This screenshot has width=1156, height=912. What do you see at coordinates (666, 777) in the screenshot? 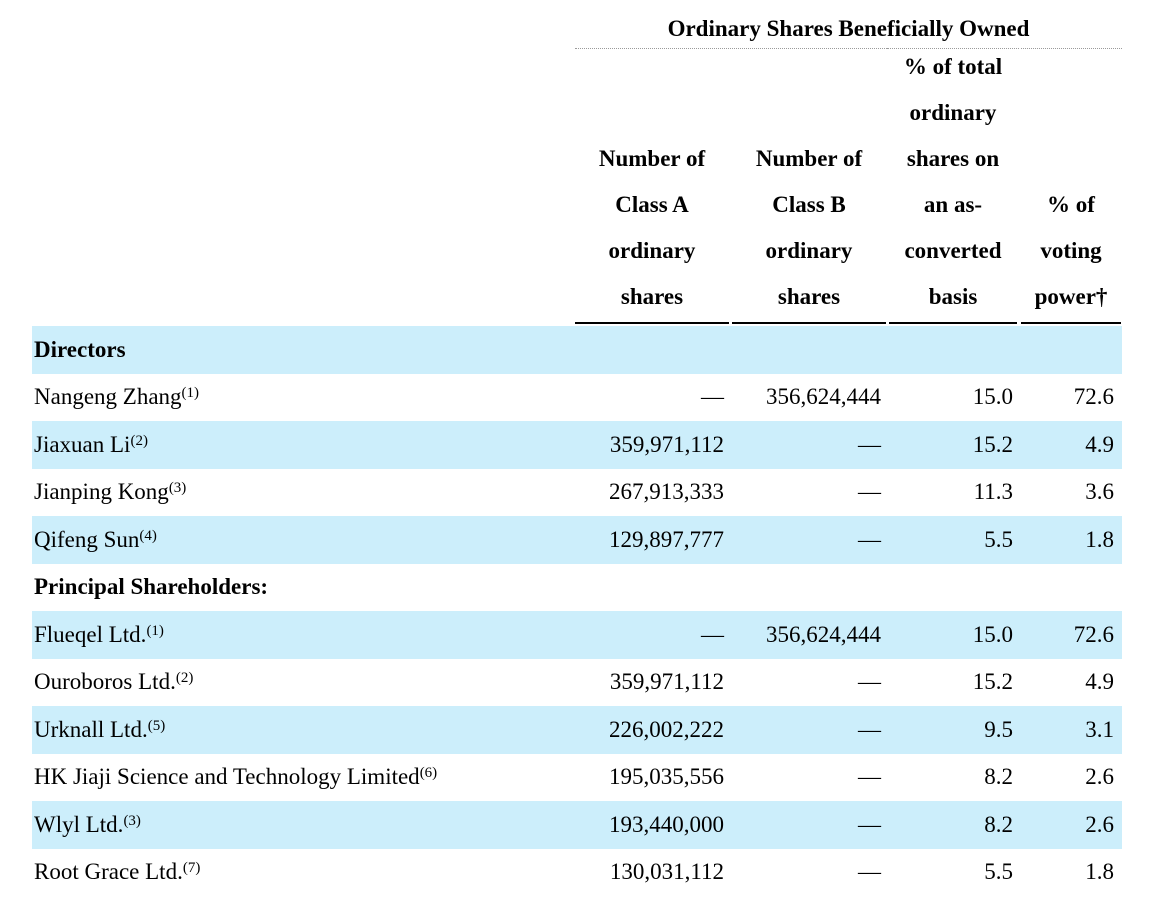
I see `class-a-shares: 195,035,556` at bounding box center [666, 777].